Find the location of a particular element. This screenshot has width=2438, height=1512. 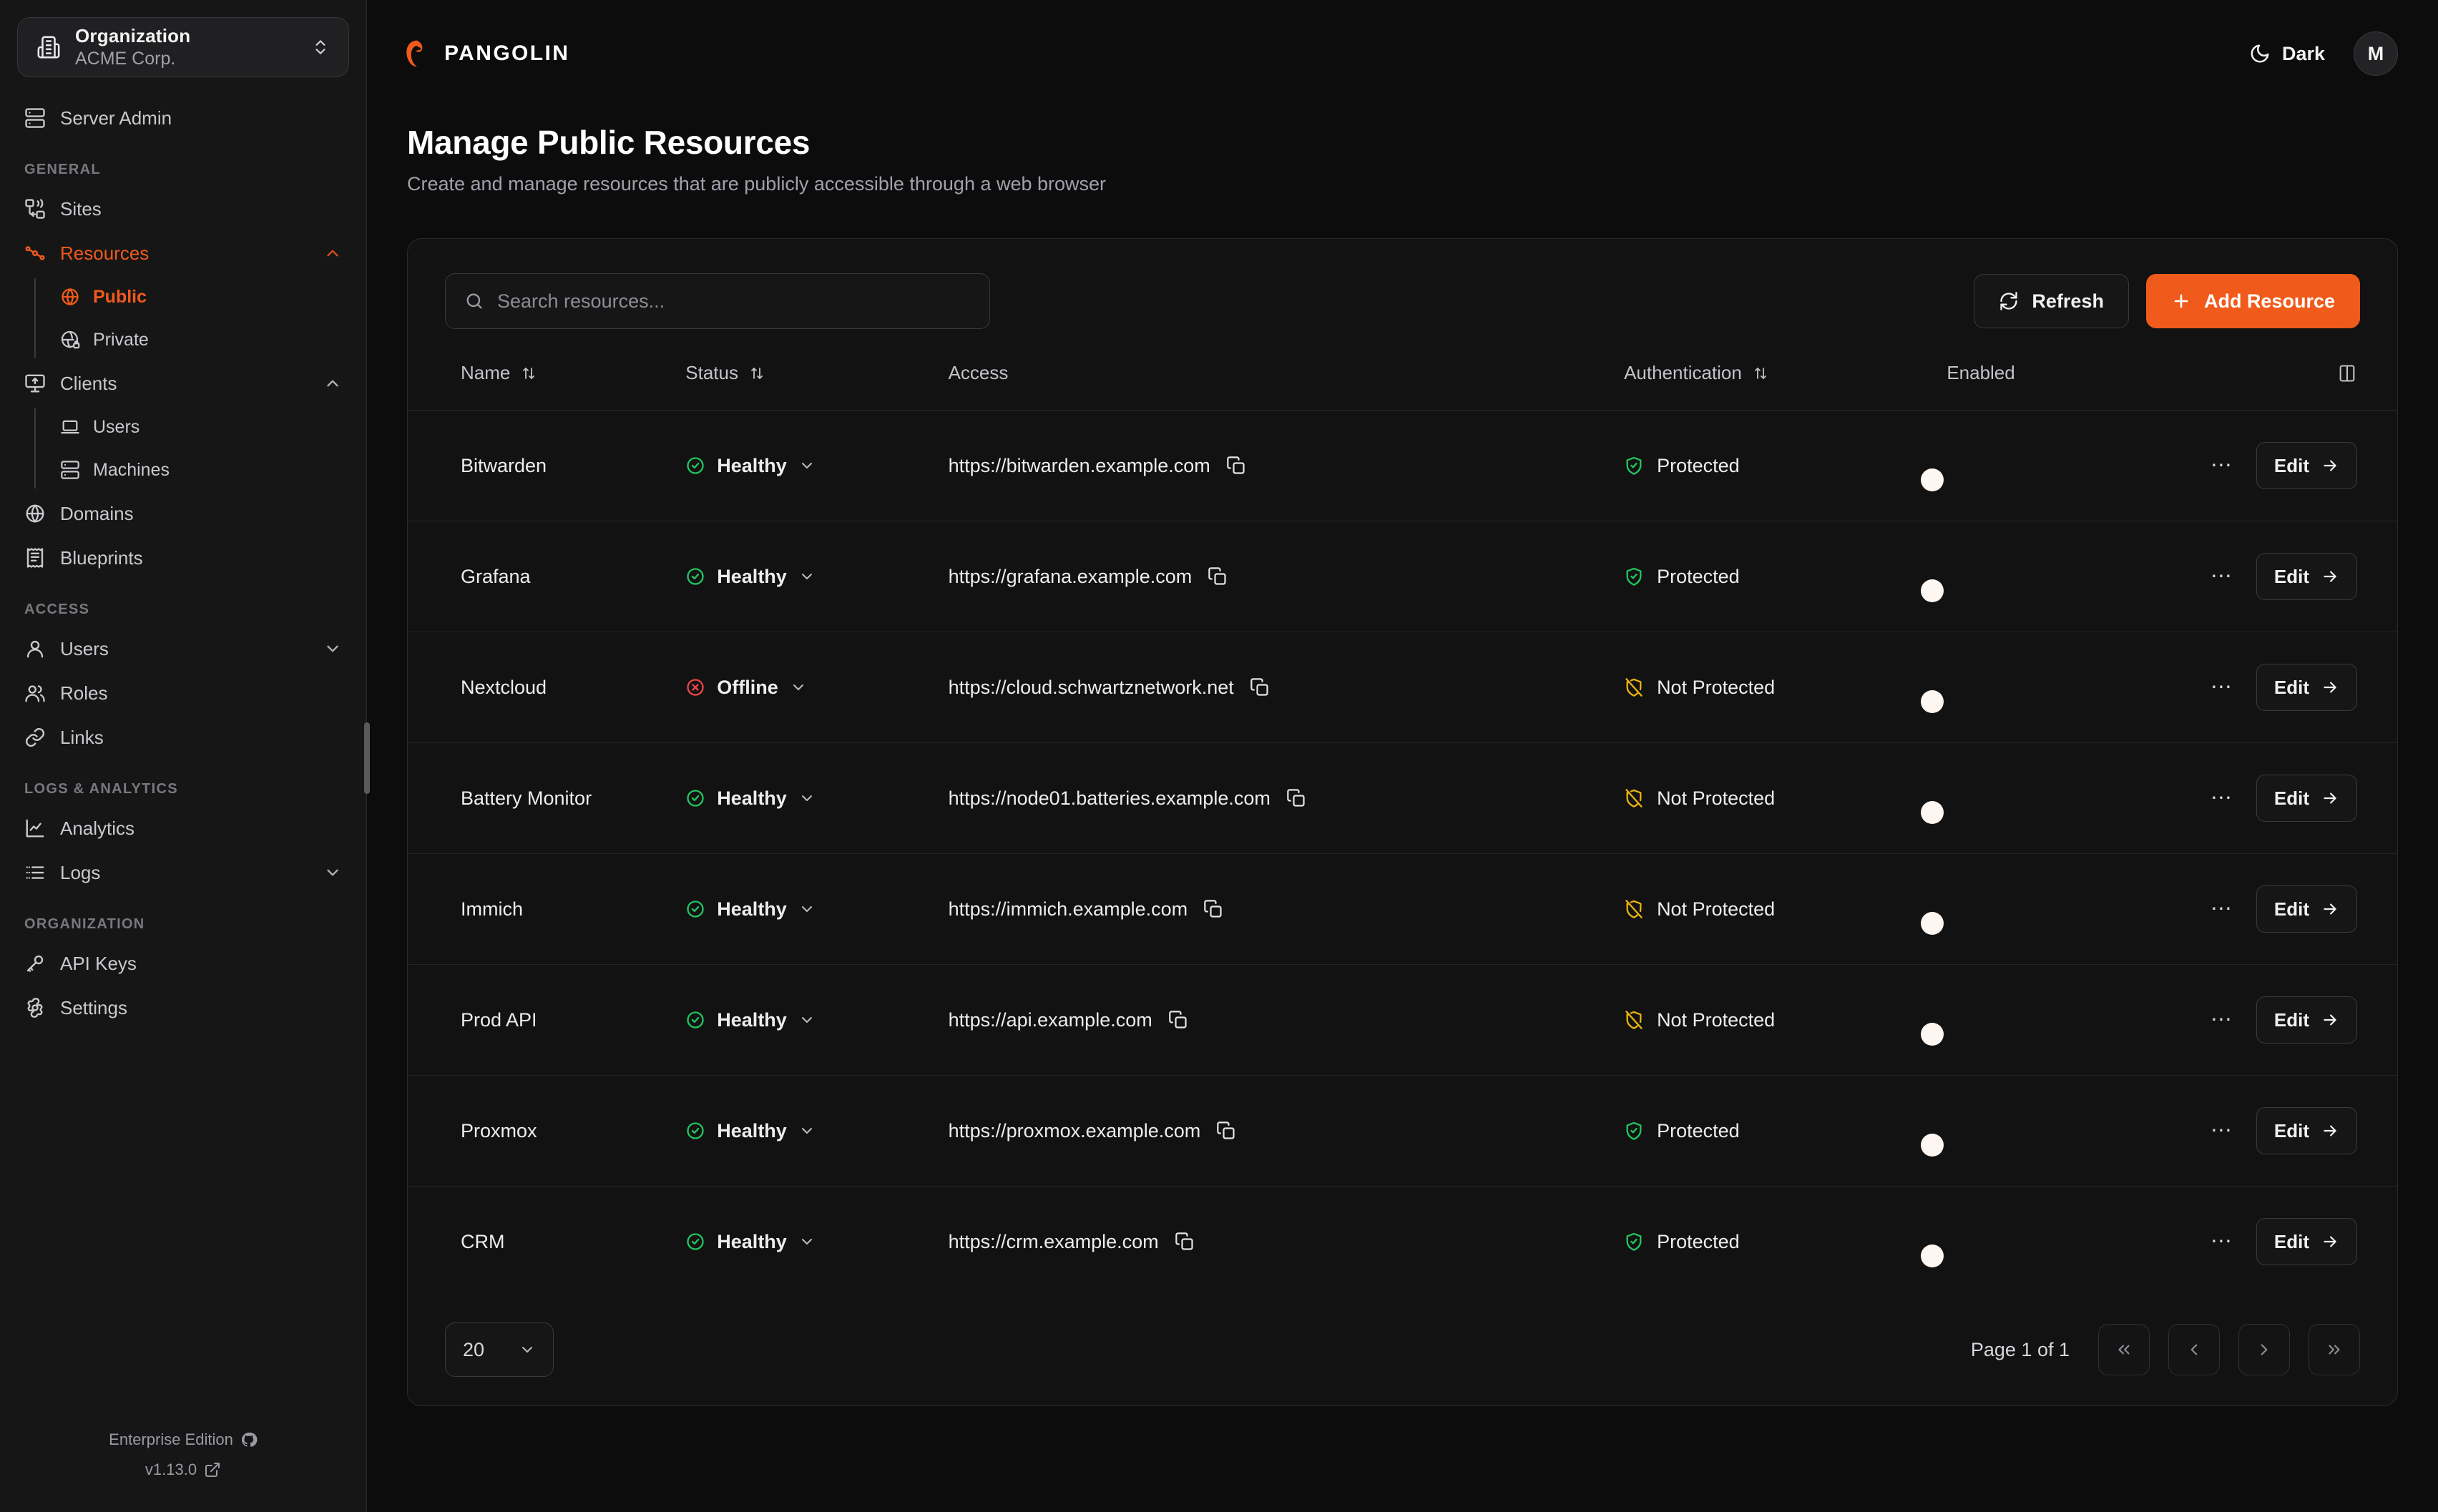

access-url: https://api.example.com is located at coordinates (1050, 1019).